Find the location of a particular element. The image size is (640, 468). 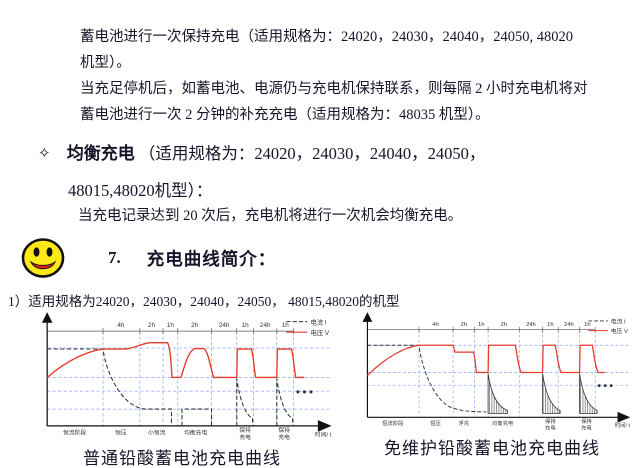

stage-labels: 恒流阶段 恒压 浮充 均衡充电 保持充电 保持充电 时间/ t is located at coordinates (506, 424).